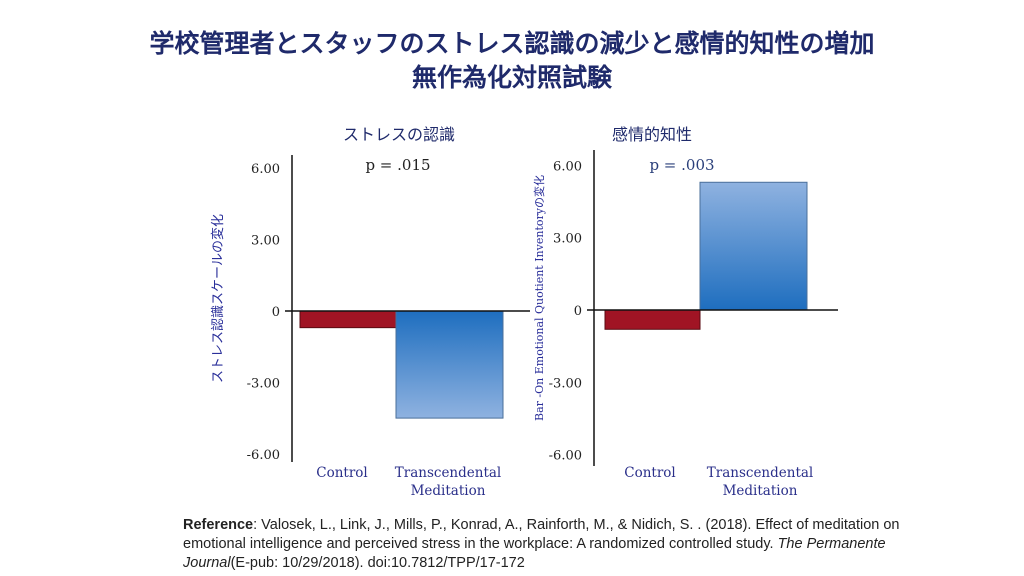 The image size is (1024, 576). I want to click on p-value-annotation: p = .003, so click(681, 165).